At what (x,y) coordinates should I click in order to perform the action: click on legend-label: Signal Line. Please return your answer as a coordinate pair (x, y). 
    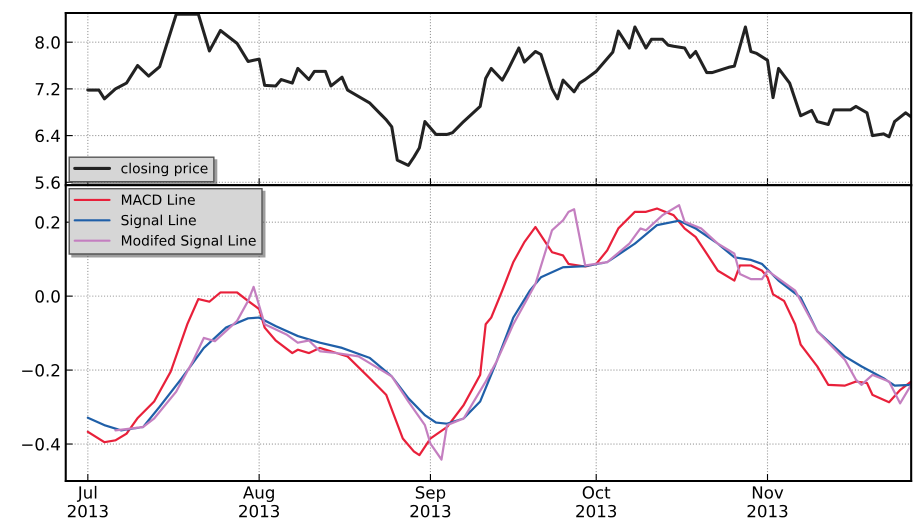
    Looking at the image, I should click on (159, 221).